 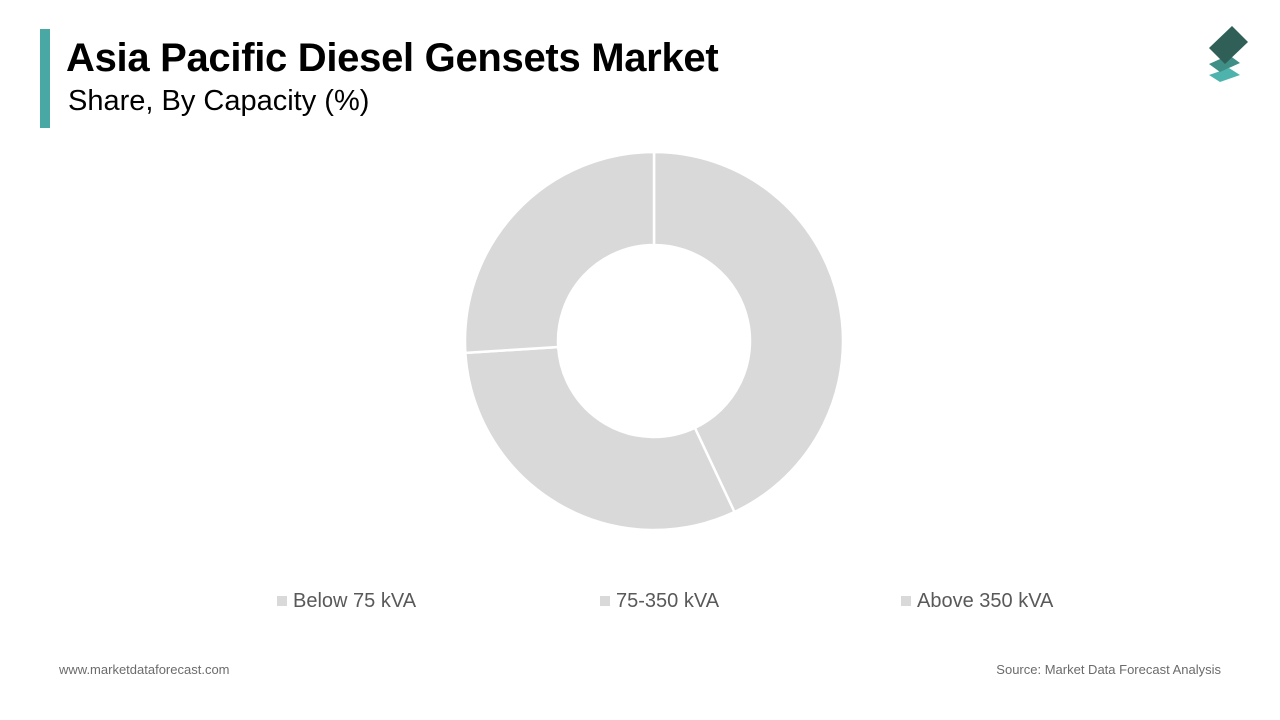 I want to click on website-link: www.marketdataforecast.com, so click(x=144, y=669).